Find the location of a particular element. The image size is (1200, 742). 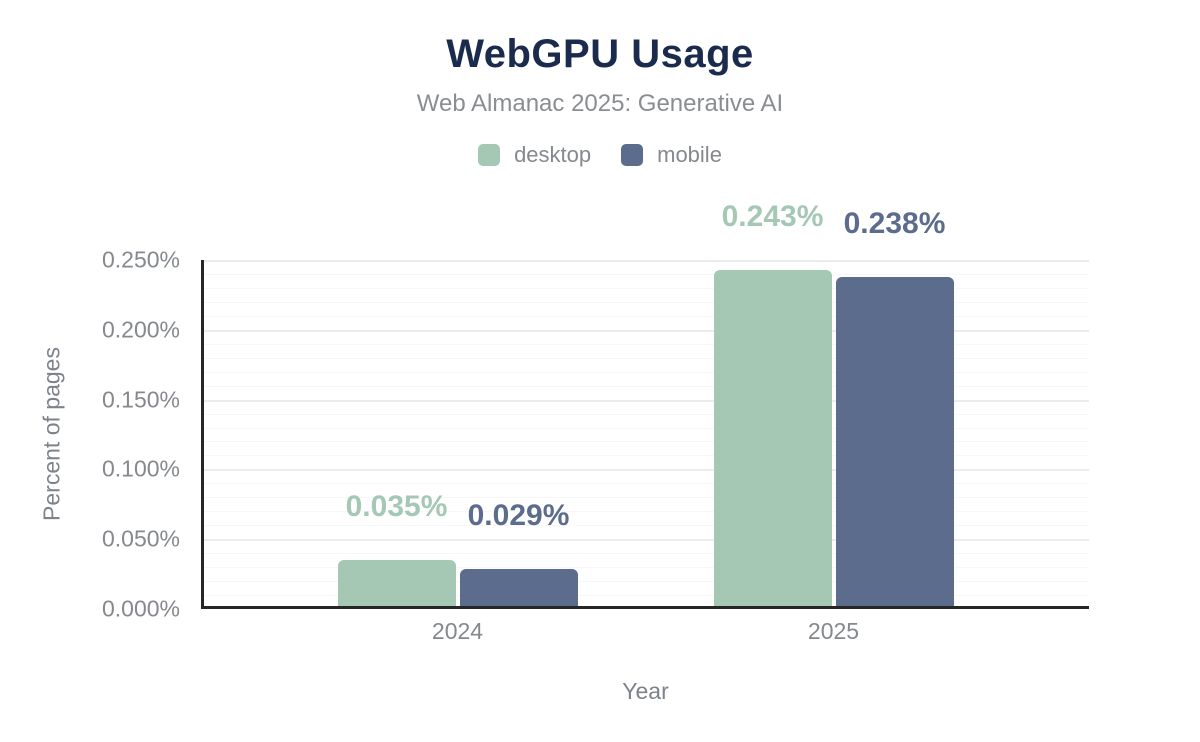

bar-mobile-2025 is located at coordinates (894, 442).